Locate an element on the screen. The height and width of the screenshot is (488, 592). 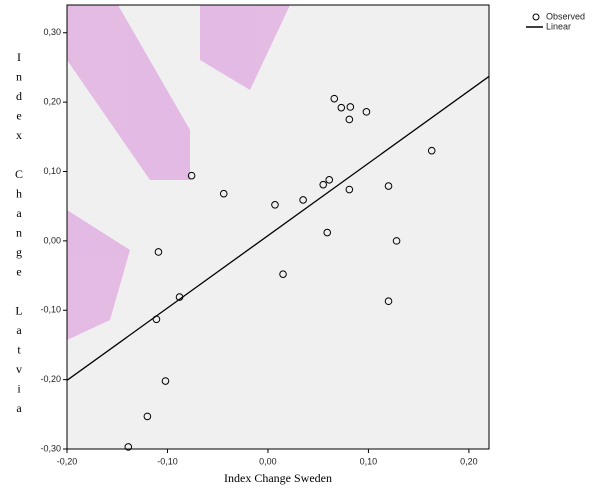
x-tick-label: -0,20 is located at coordinates (67, 461).